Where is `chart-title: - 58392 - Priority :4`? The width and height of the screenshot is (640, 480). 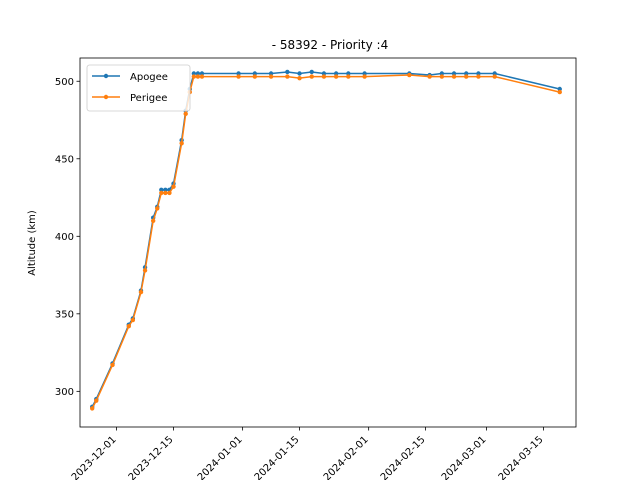
chart-title: - 58392 - Priority :4 is located at coordinates (330, 45).